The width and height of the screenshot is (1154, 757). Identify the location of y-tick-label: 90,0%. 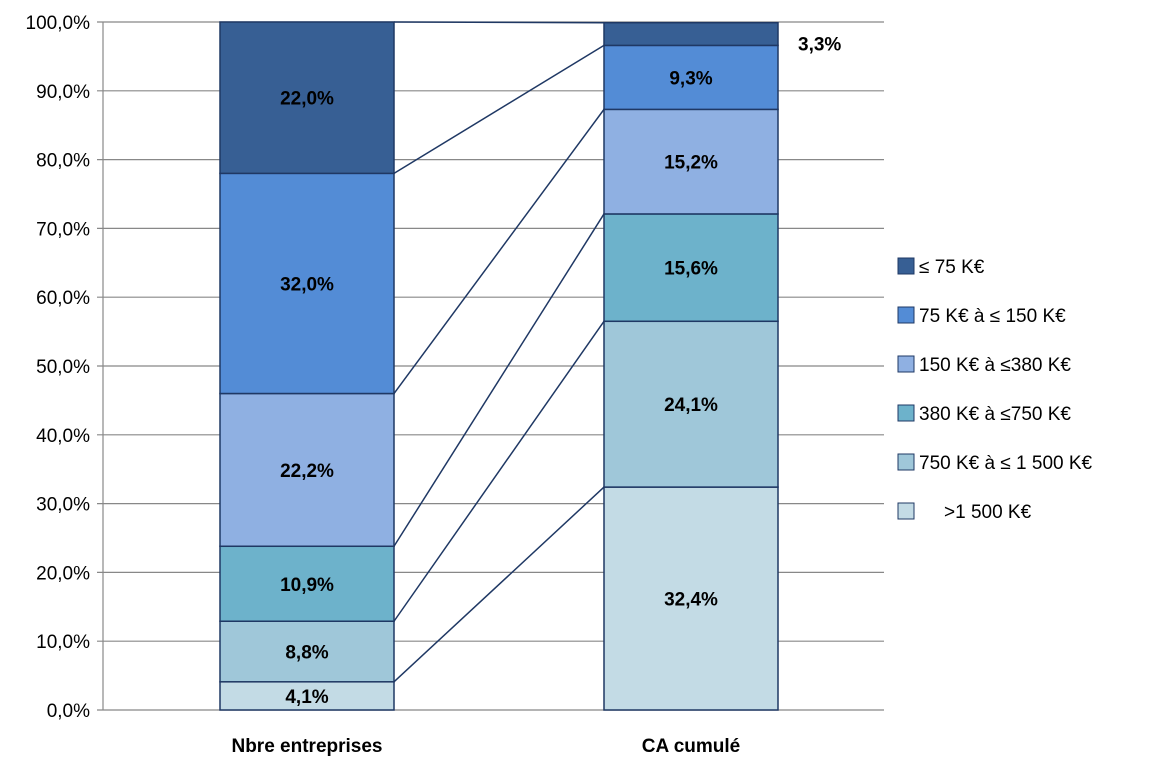
(63, 92).